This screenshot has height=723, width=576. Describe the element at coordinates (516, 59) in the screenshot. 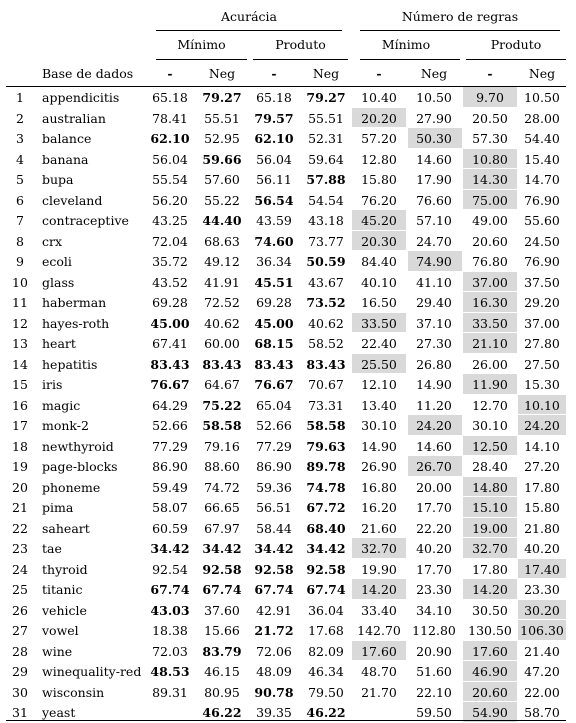

I see `rule-sub` at that location.